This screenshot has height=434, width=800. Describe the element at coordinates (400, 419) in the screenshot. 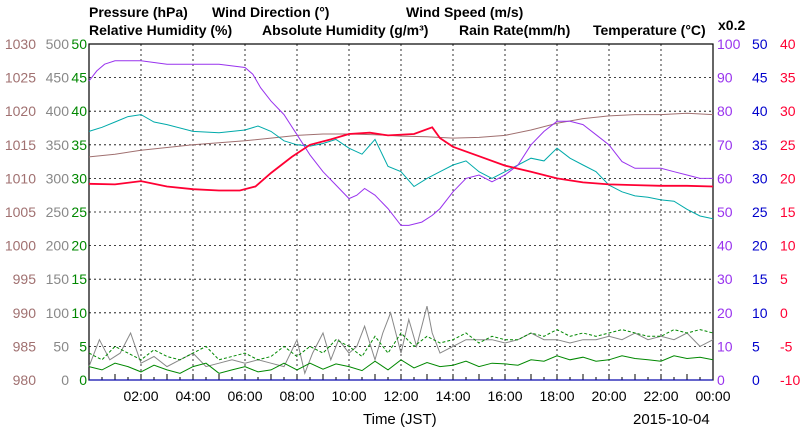

I see `x-axis-title: Time (JST)` at that location.